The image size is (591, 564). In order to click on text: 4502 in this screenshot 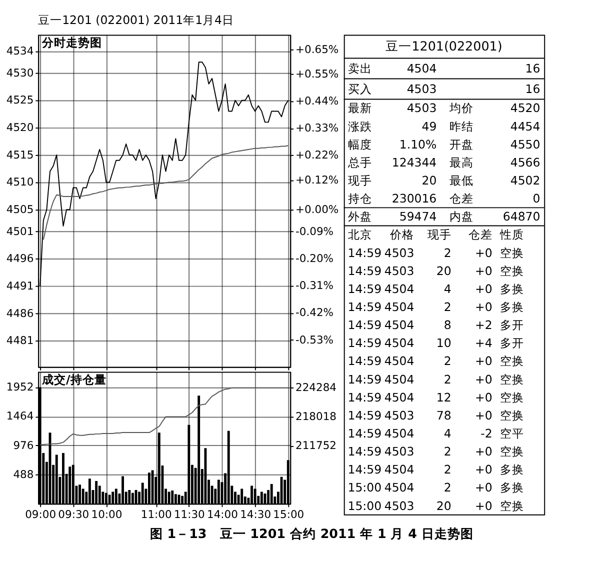, I will do `click(525, 180)`.